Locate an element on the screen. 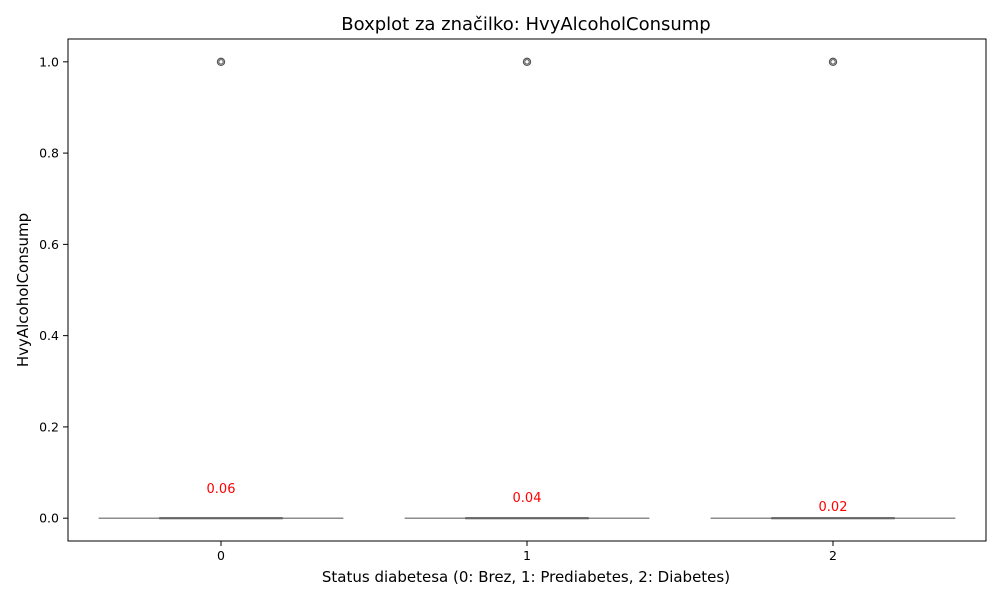 This screenshot has height=600, width=1000. y-tick-label: 0.6 is located at coordinates (49, 244).